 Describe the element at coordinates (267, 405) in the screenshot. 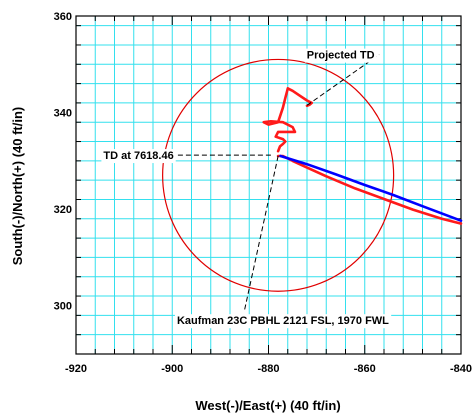

I see `x-axis-title: West(-)/East(+) (40 ft/in)` at that location.